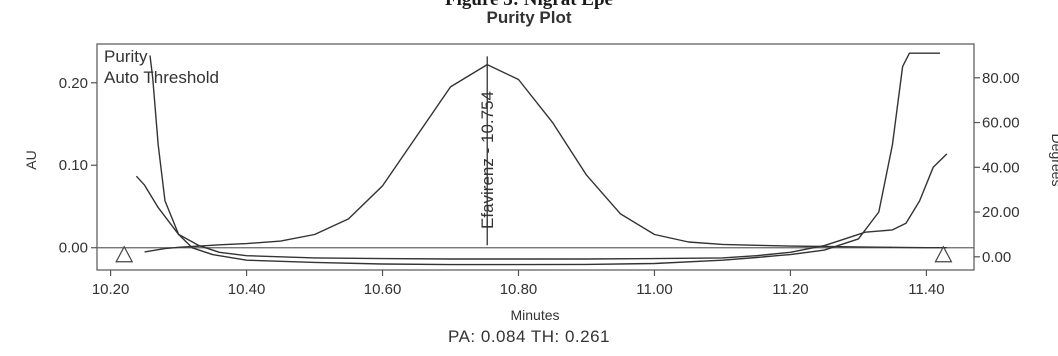 This screenshot has width=1058, height=356. I want to click on y2-axis-label: Degrees, so click(1053, 160).